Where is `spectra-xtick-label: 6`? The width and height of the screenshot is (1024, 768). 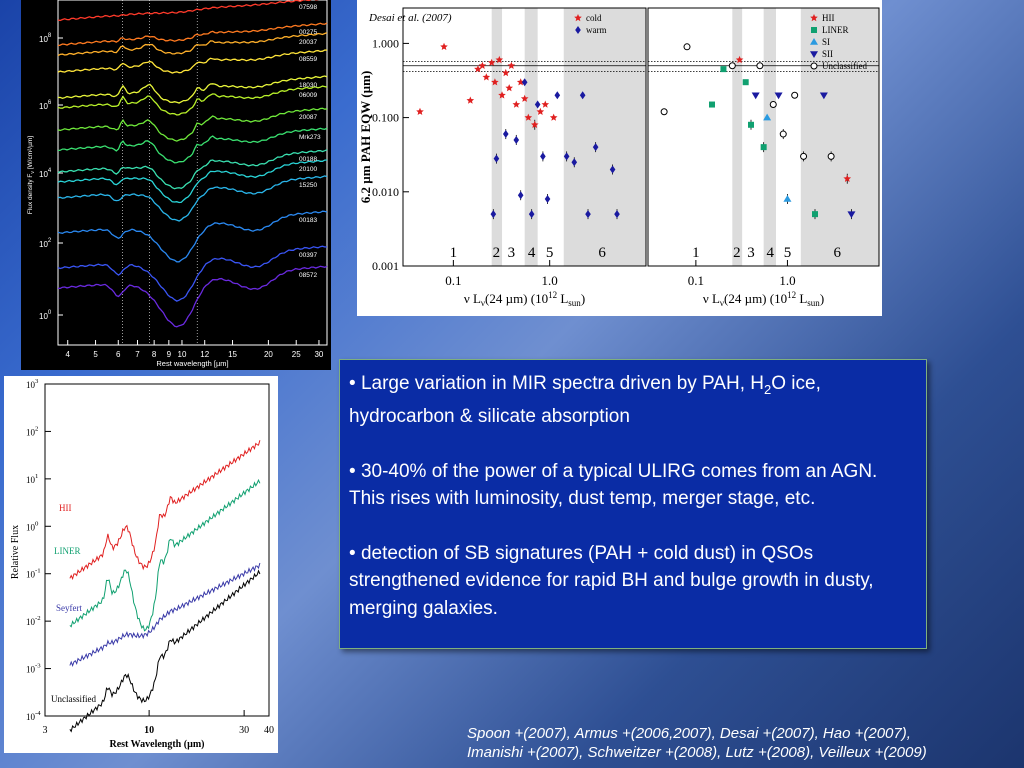
spectra-xtick-label: 6 is located at coordinates (118, 354).